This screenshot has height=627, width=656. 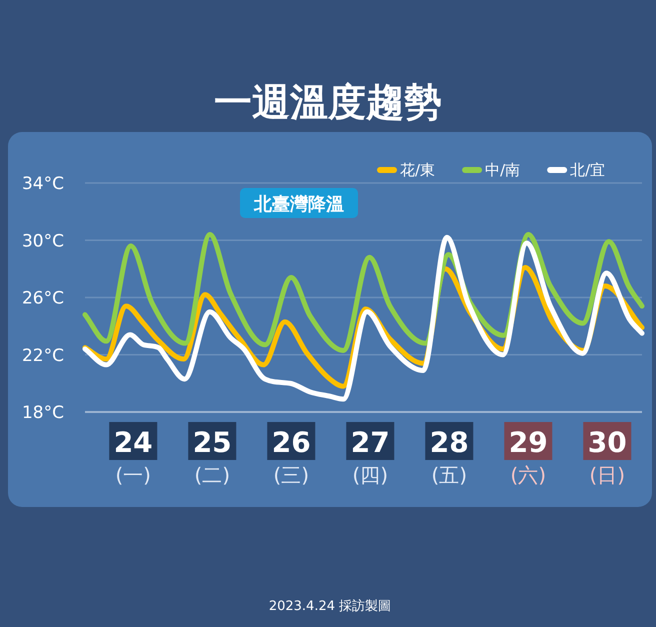 What do you see at coordinates (43, 184) in the screenshot?
I see `ytick: 34°C` at bounding box center [43, 184].